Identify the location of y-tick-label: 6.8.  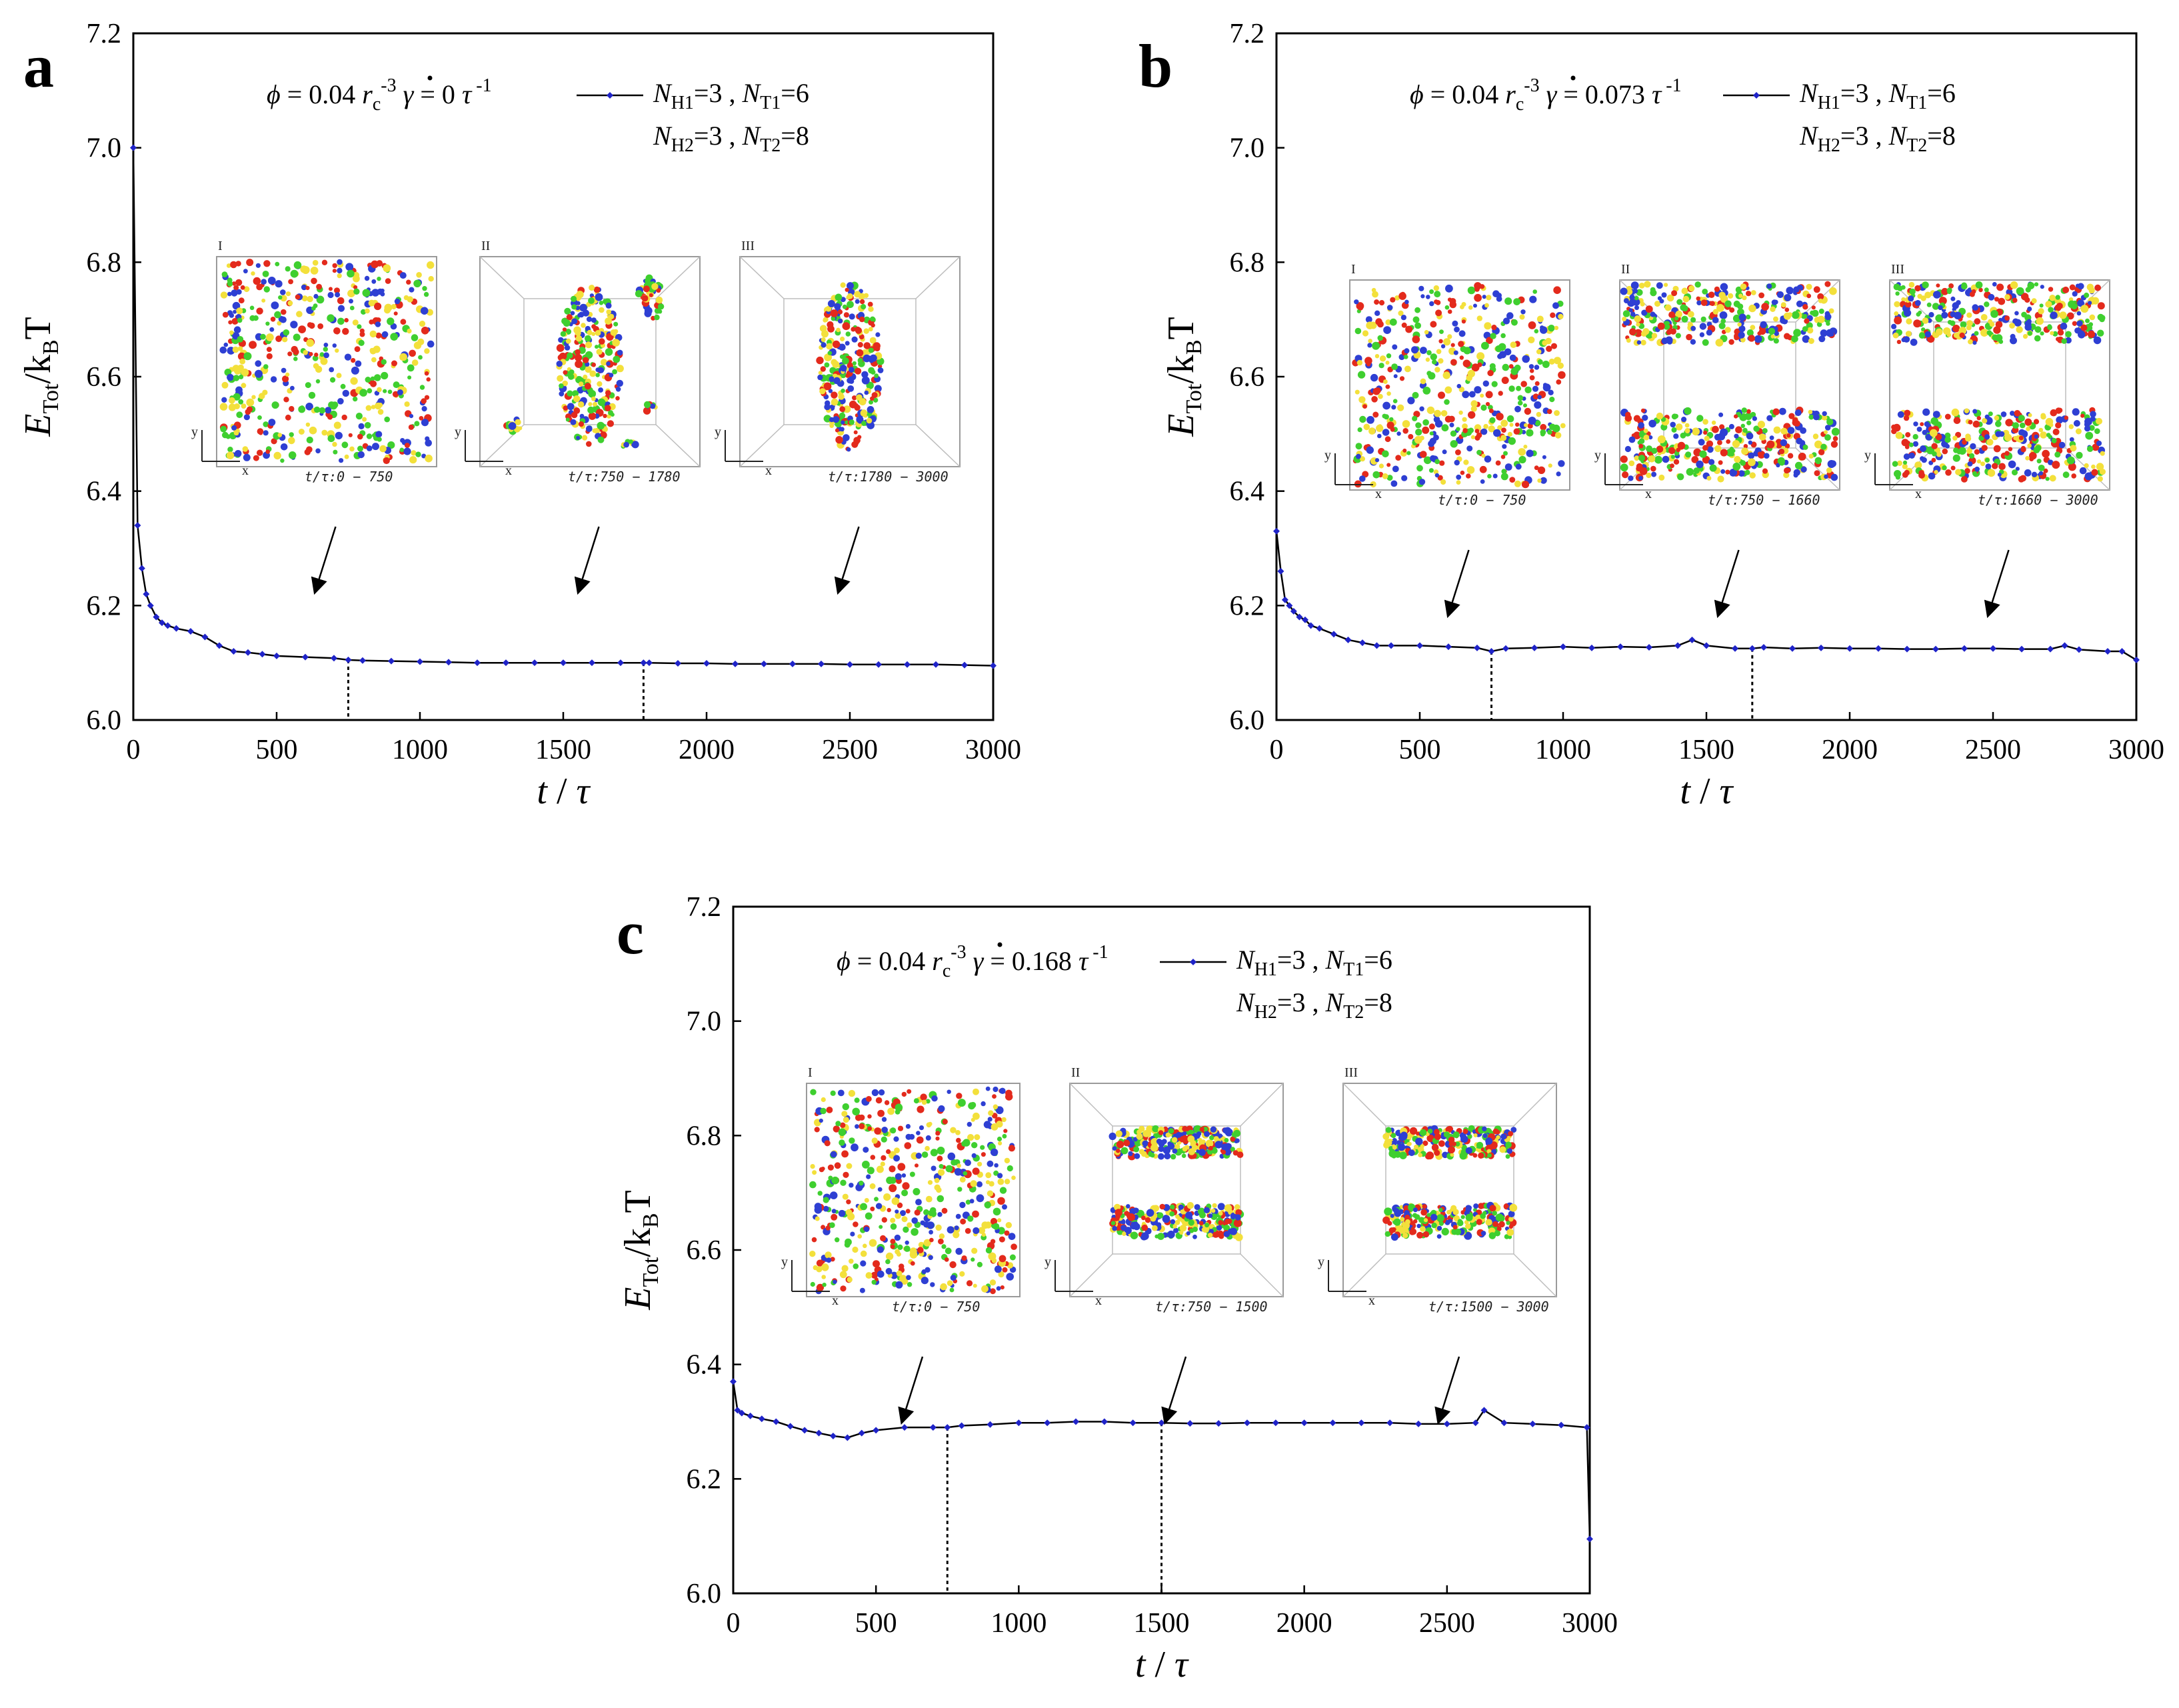
(1247, 262).